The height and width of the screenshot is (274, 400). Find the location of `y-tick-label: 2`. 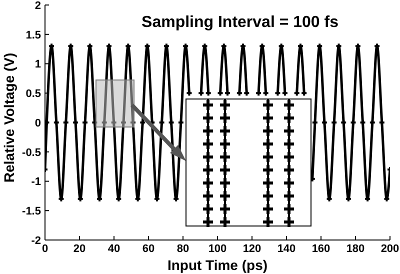

y-tick-label: 2 is located at coordinates (37, 6).